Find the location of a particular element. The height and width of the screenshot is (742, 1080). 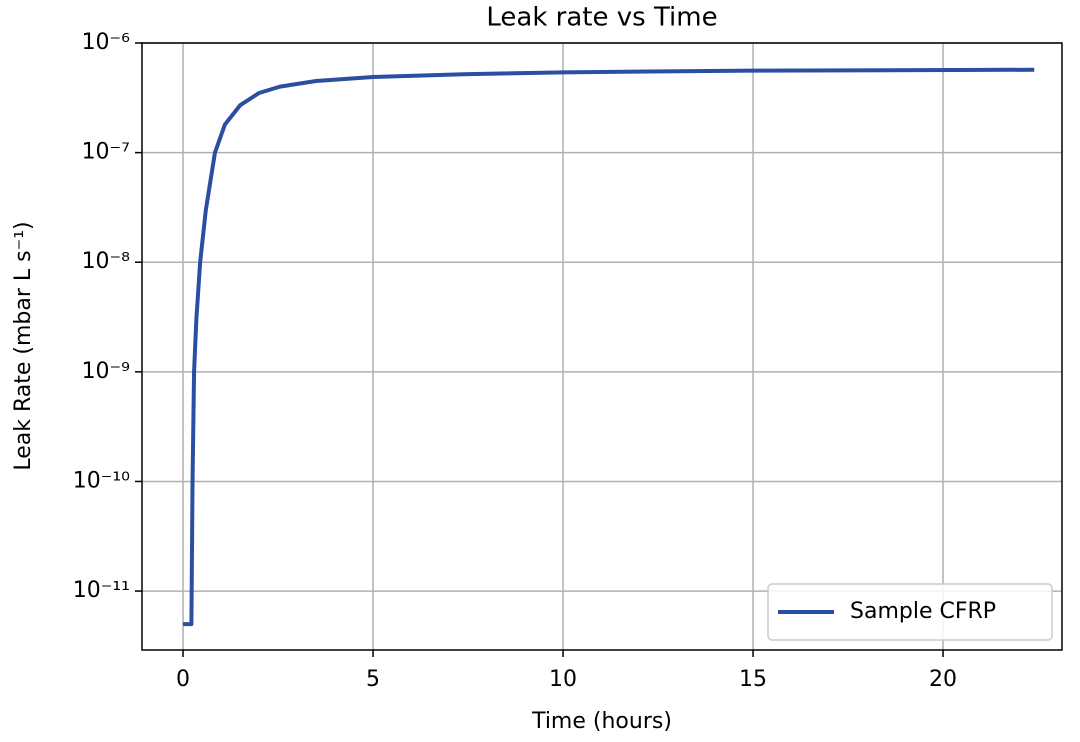

y-tick-label: 10⁻⁷ is located at coordinates (106, 152).